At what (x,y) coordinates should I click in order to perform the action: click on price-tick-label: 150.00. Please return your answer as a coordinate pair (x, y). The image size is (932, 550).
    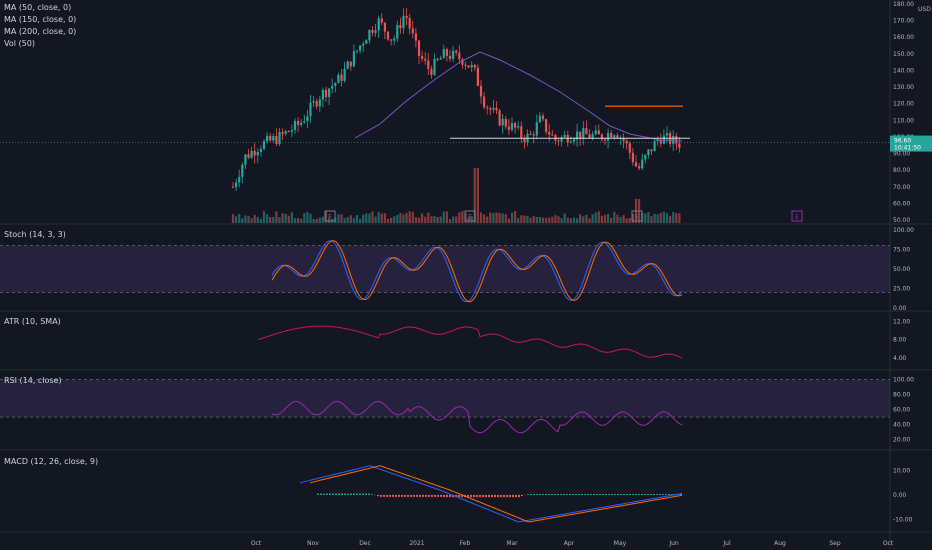
    Looking at the image, I should click on (903, 54).